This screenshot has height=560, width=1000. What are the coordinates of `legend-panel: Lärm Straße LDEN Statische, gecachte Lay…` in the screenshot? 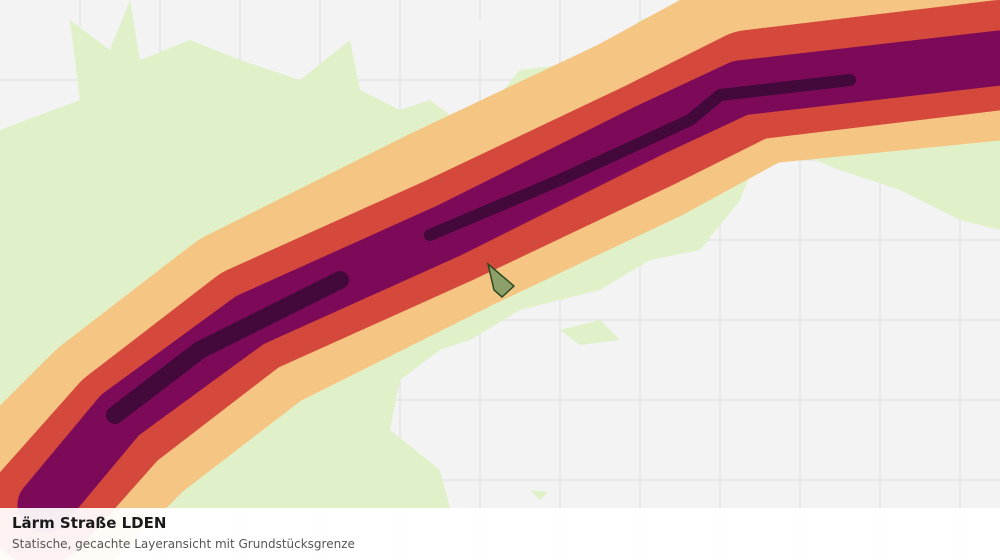 It's located at (500, 534).